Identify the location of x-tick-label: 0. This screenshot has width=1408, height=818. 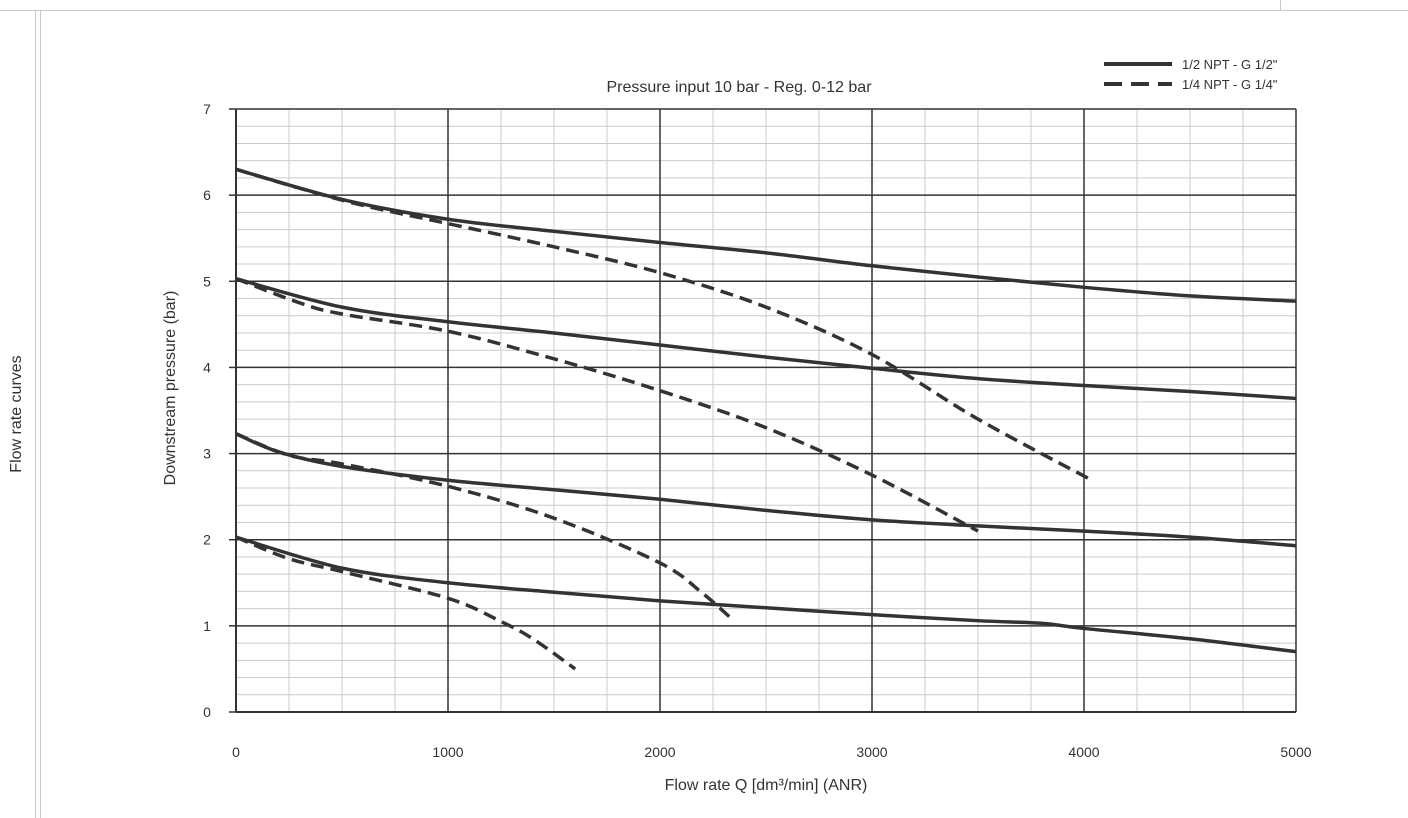
(236, 752).